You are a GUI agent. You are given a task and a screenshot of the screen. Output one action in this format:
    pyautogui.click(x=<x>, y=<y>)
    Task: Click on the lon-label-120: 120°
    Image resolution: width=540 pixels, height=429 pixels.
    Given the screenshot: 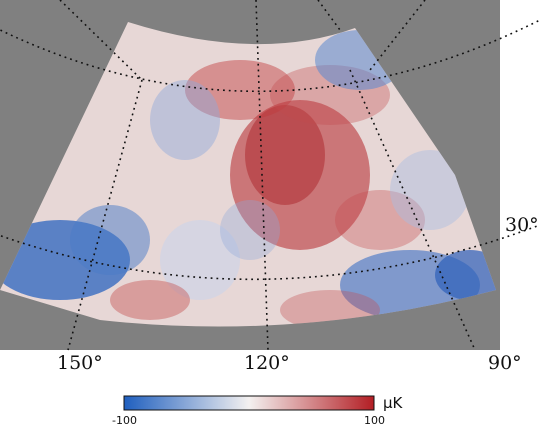 What is the action you would take?
    pyautogui.click(x=267, y=363)
    